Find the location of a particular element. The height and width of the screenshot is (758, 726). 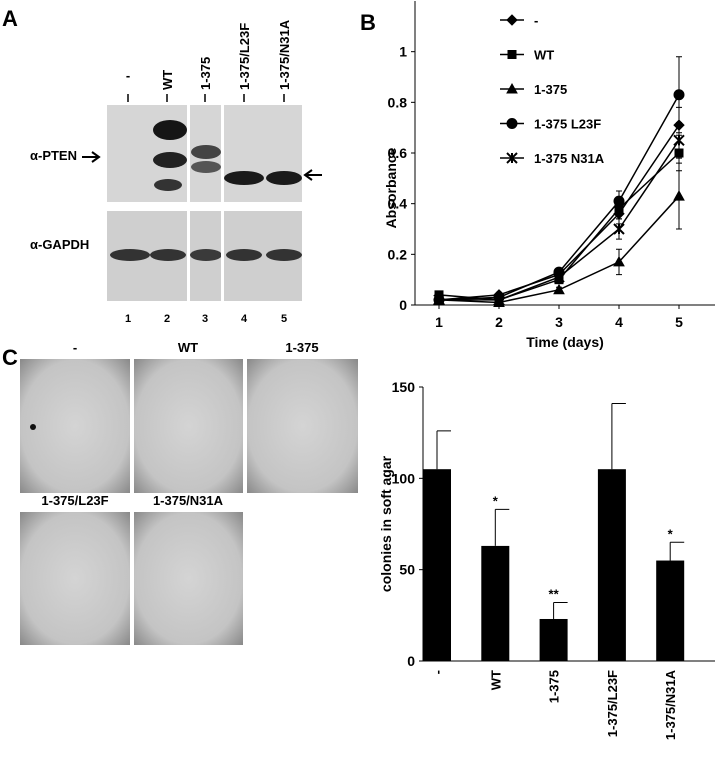

y-tick-label: 150 is located at coordinates (404, 387).